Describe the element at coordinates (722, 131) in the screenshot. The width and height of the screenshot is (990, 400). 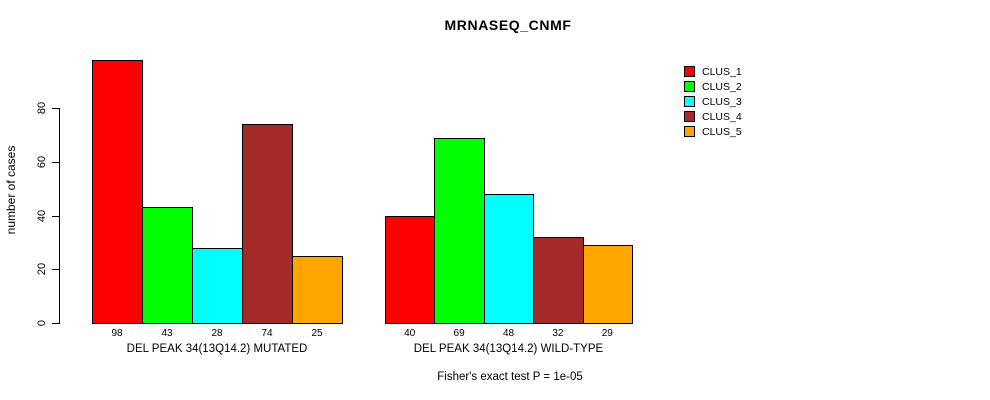
I see `legend-label: CLUS_5` at that location.